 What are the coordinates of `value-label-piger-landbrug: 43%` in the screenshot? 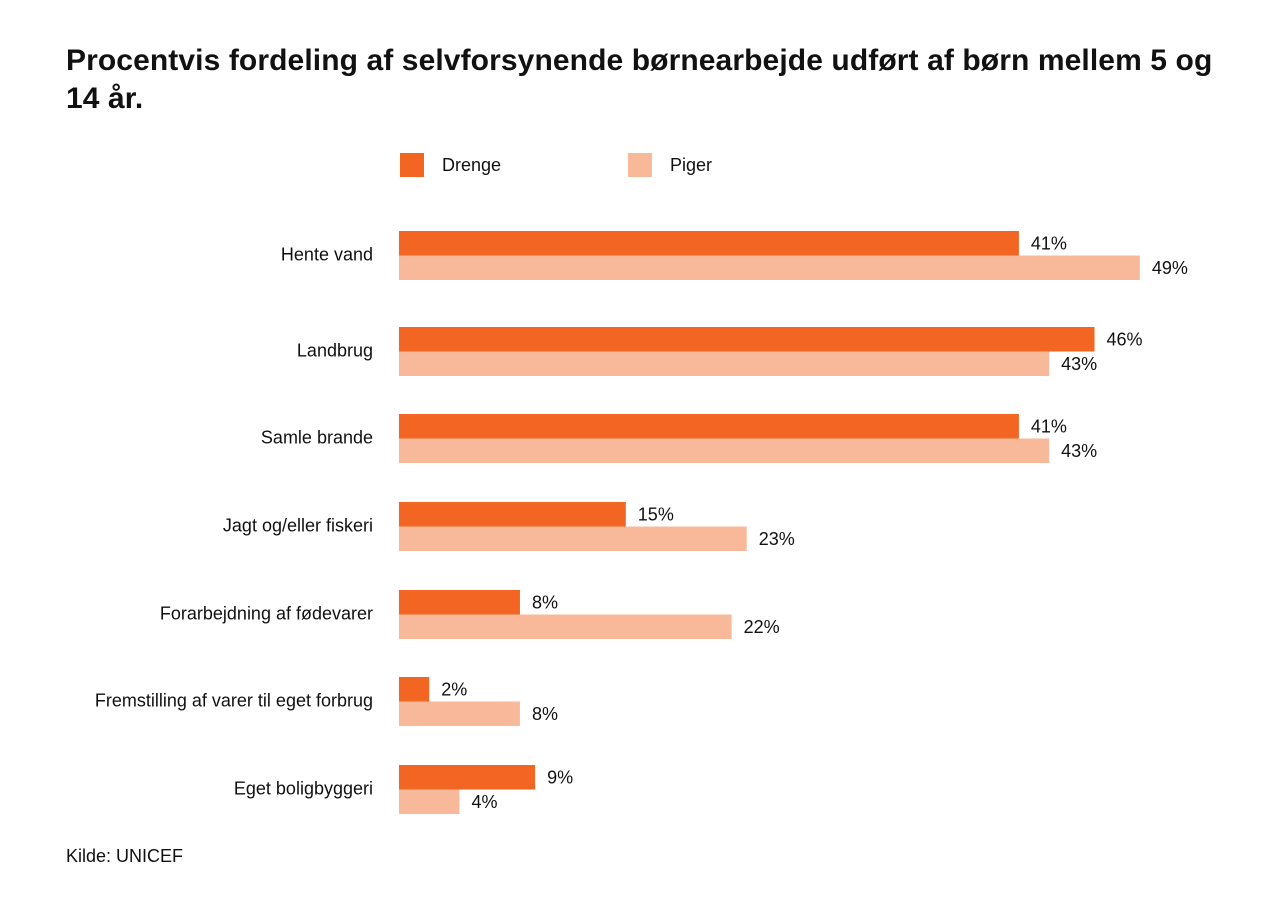 It's located at (1079, 364).